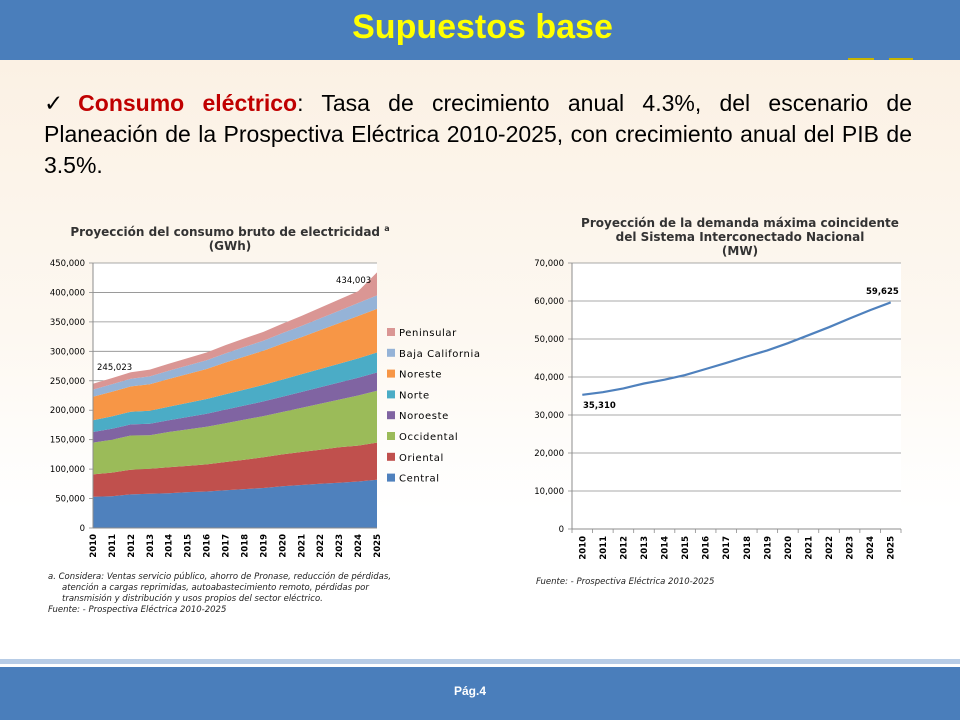 The image size is (960, 720). I want to click on left-x-tick-label: 2023, so click(340, 546).